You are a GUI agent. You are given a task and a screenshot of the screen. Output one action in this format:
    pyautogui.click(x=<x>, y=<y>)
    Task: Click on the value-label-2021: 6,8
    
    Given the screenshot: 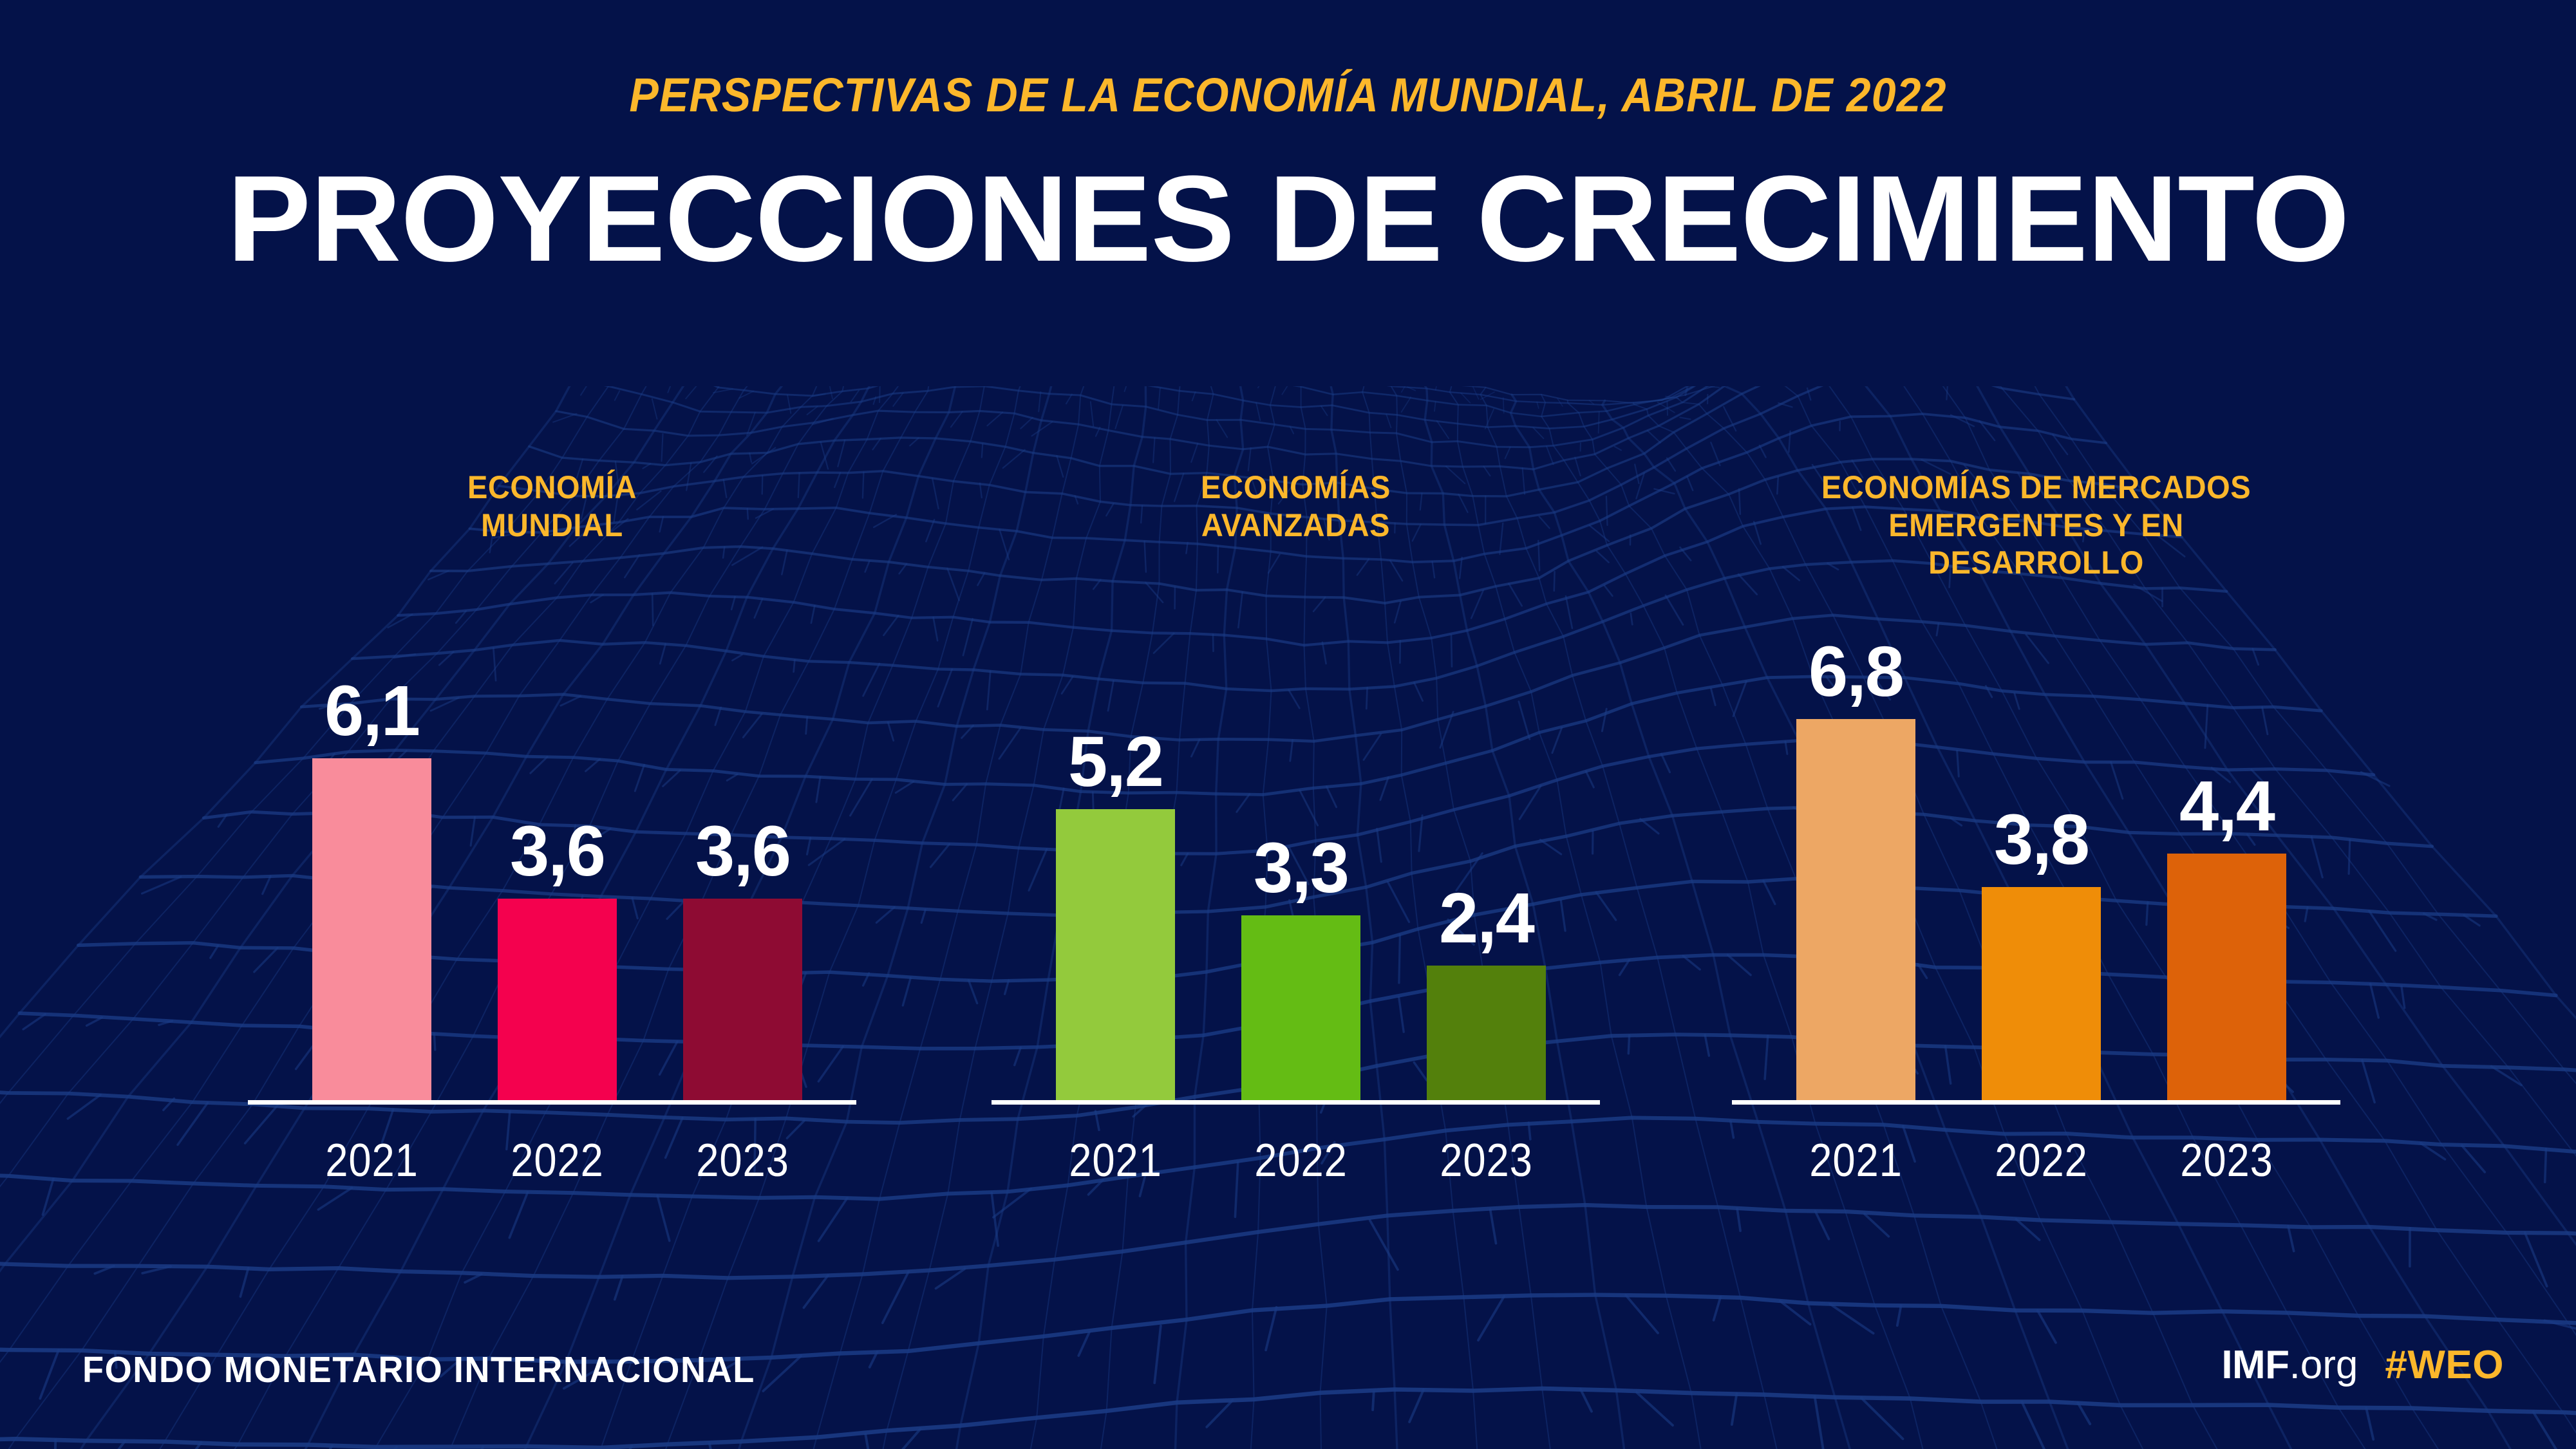 What is the action you would take?
    pyautogui.click(x=1856, y=671)
    